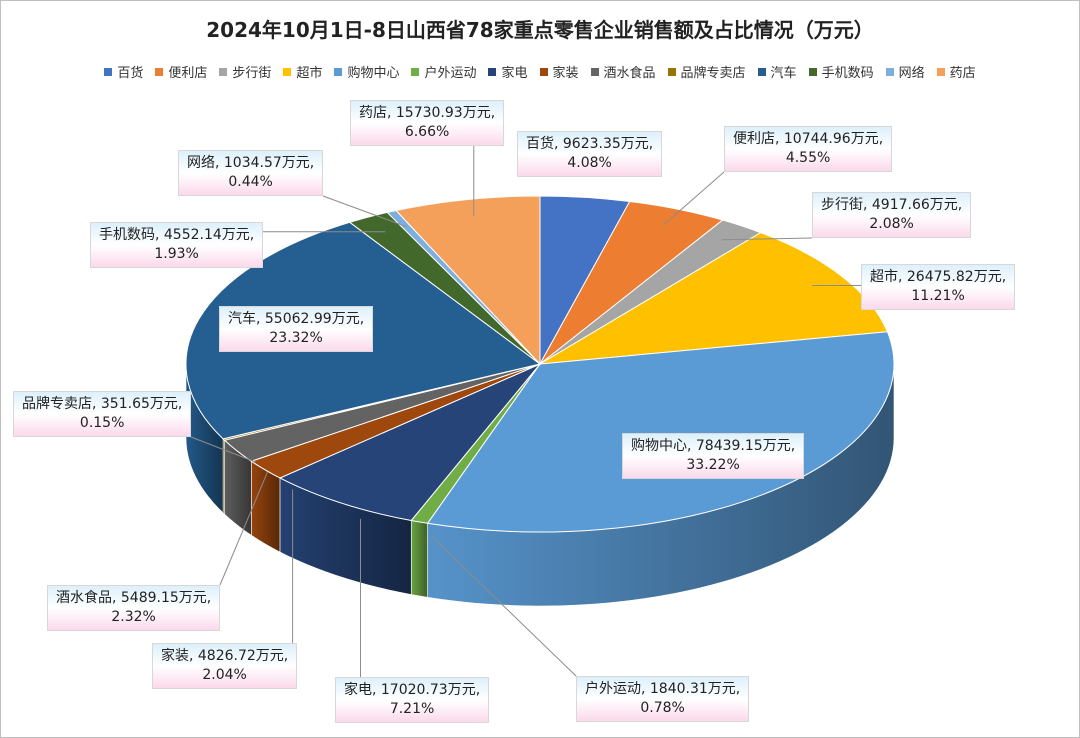  Describe the element at coordinates (808, 149) in the screenshot. I see `data-label: 便利店, 10744.96万元, 4.55%` at that location.